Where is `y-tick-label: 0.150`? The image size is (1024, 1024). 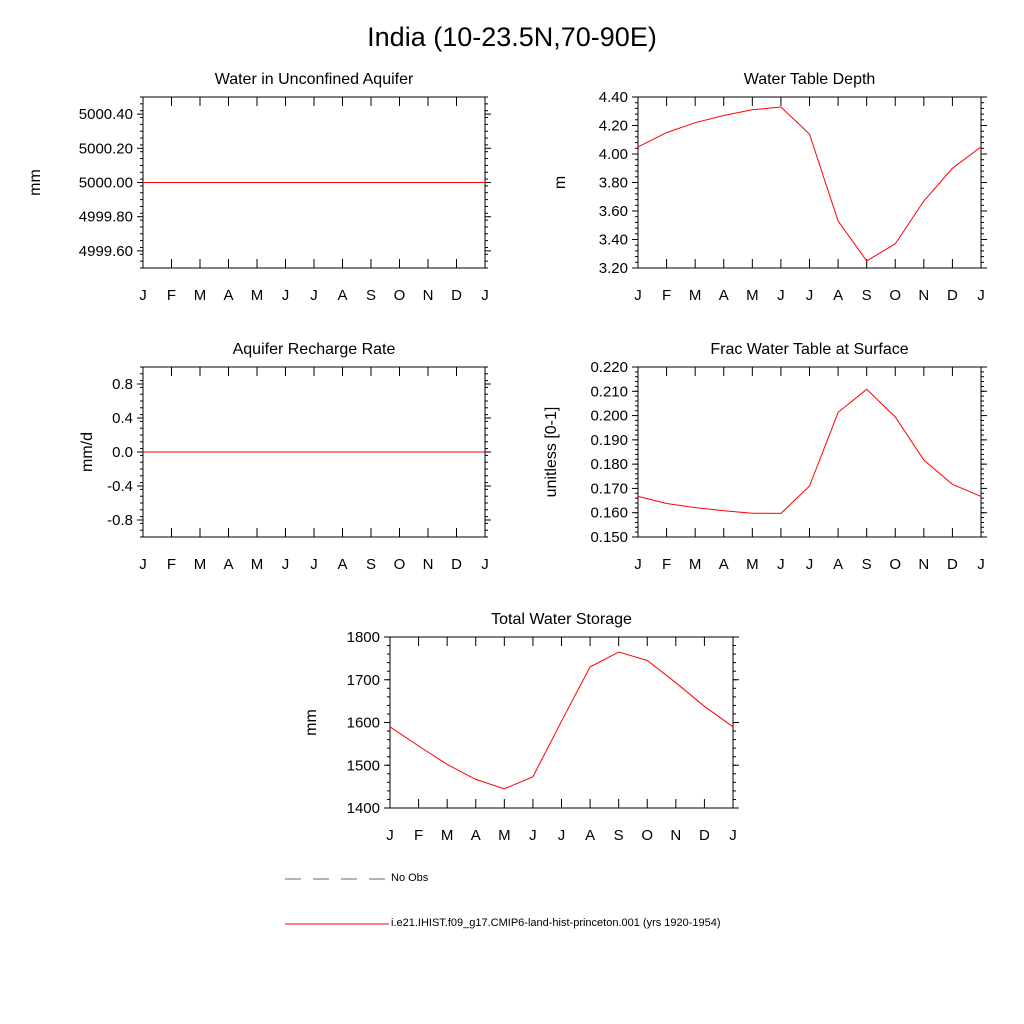 y-tick-label: 0.150 is located at coordinates (609, 537).